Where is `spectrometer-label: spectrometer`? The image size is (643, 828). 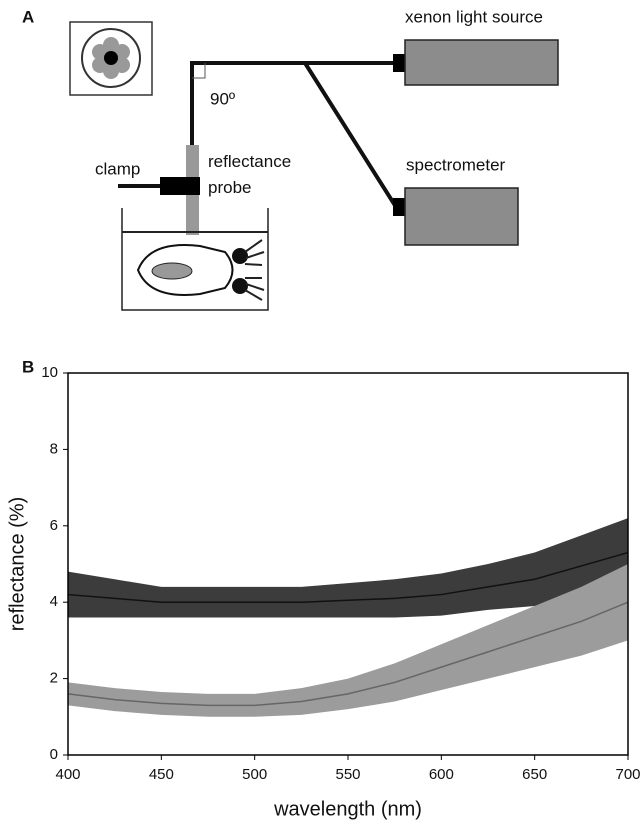 spectrometer-label: spectrometer is located at coordinates (456, 164).